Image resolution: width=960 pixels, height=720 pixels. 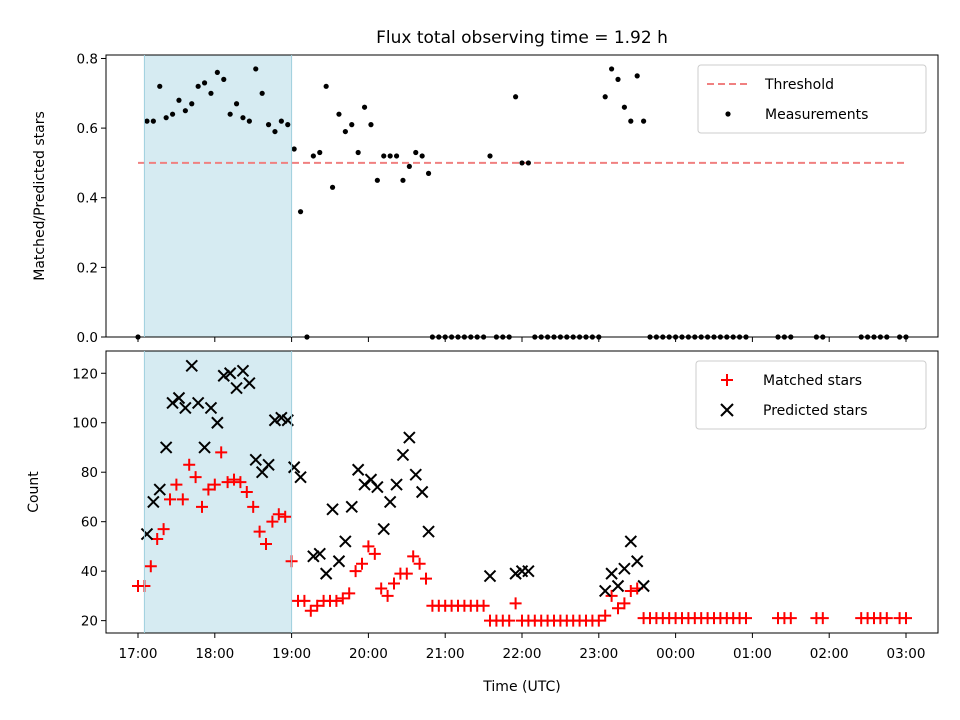 What do you see at coordinates (522, 654) in the screenshot?
I see `x-tick-label: 22:00` at bounding box center [522, 654].